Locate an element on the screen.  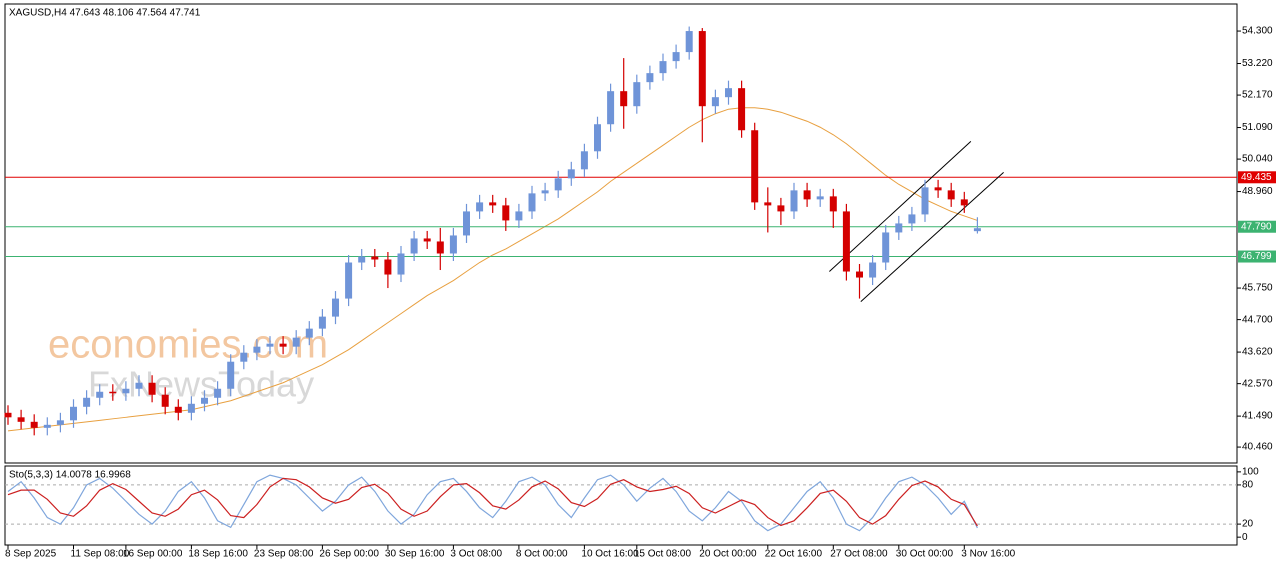
x-tick-label: 15 Oct 08:00 is located at coordinates (663, 554).